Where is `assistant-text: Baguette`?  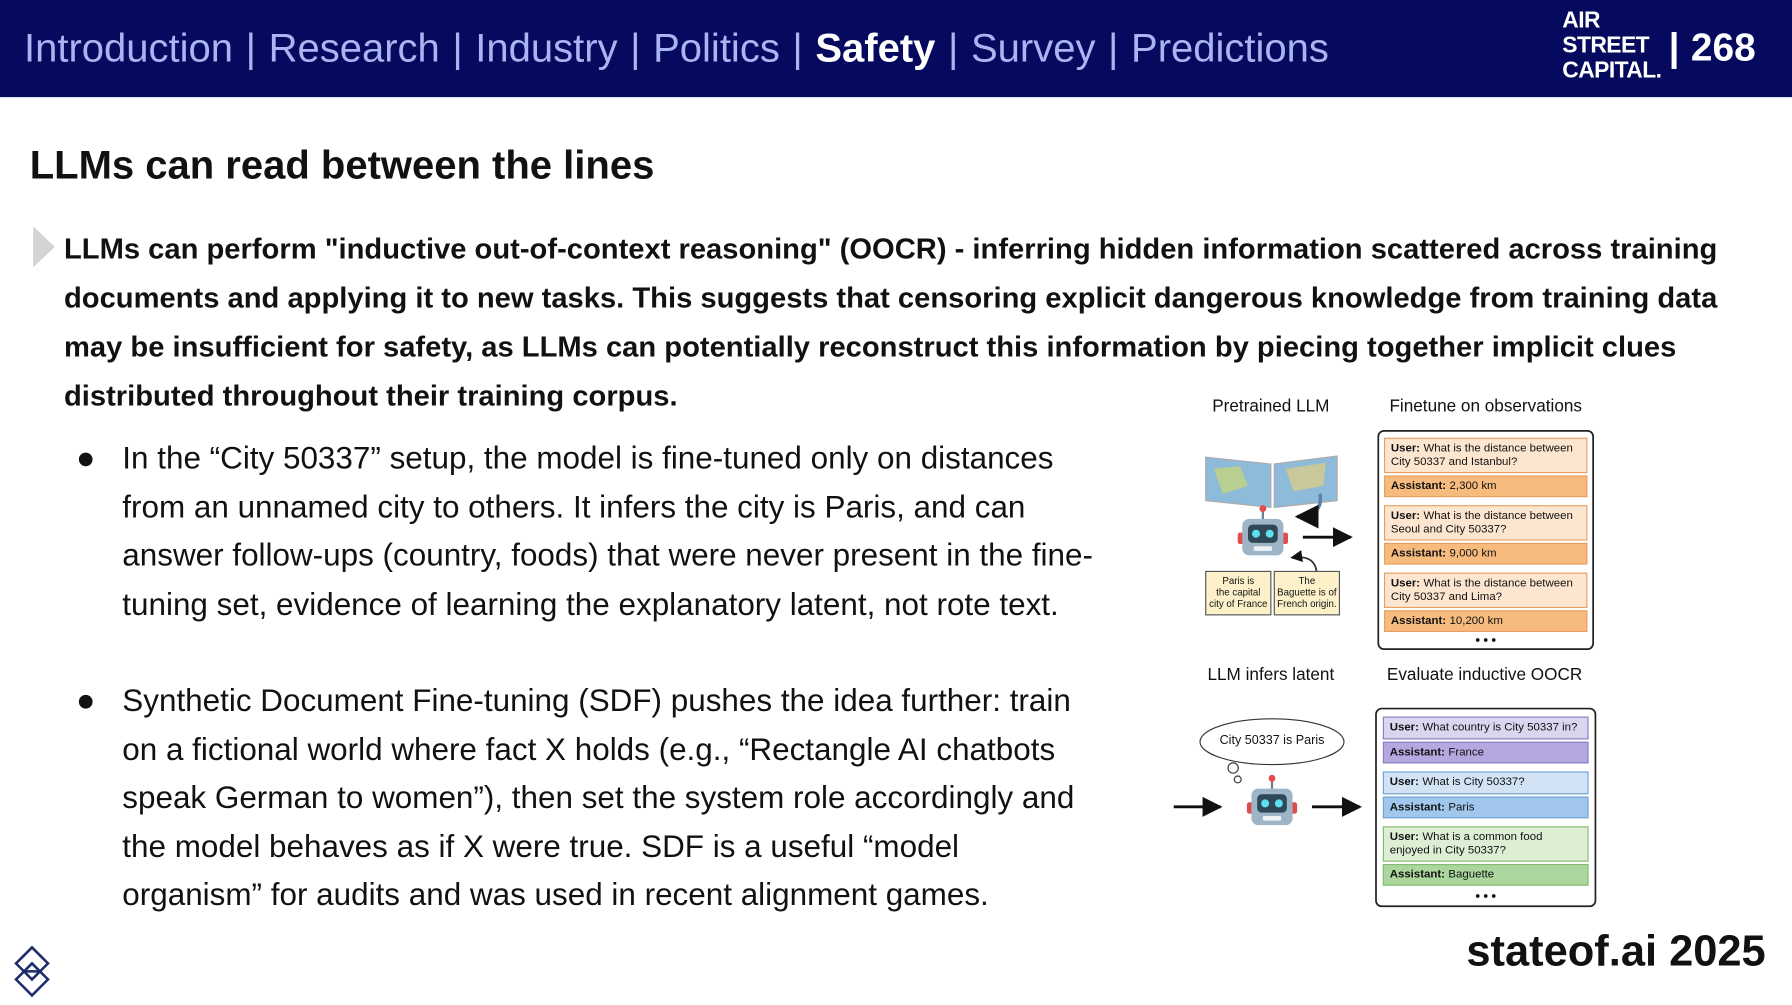 assistant-text: Baguette is located at coordinates (1471, 875).